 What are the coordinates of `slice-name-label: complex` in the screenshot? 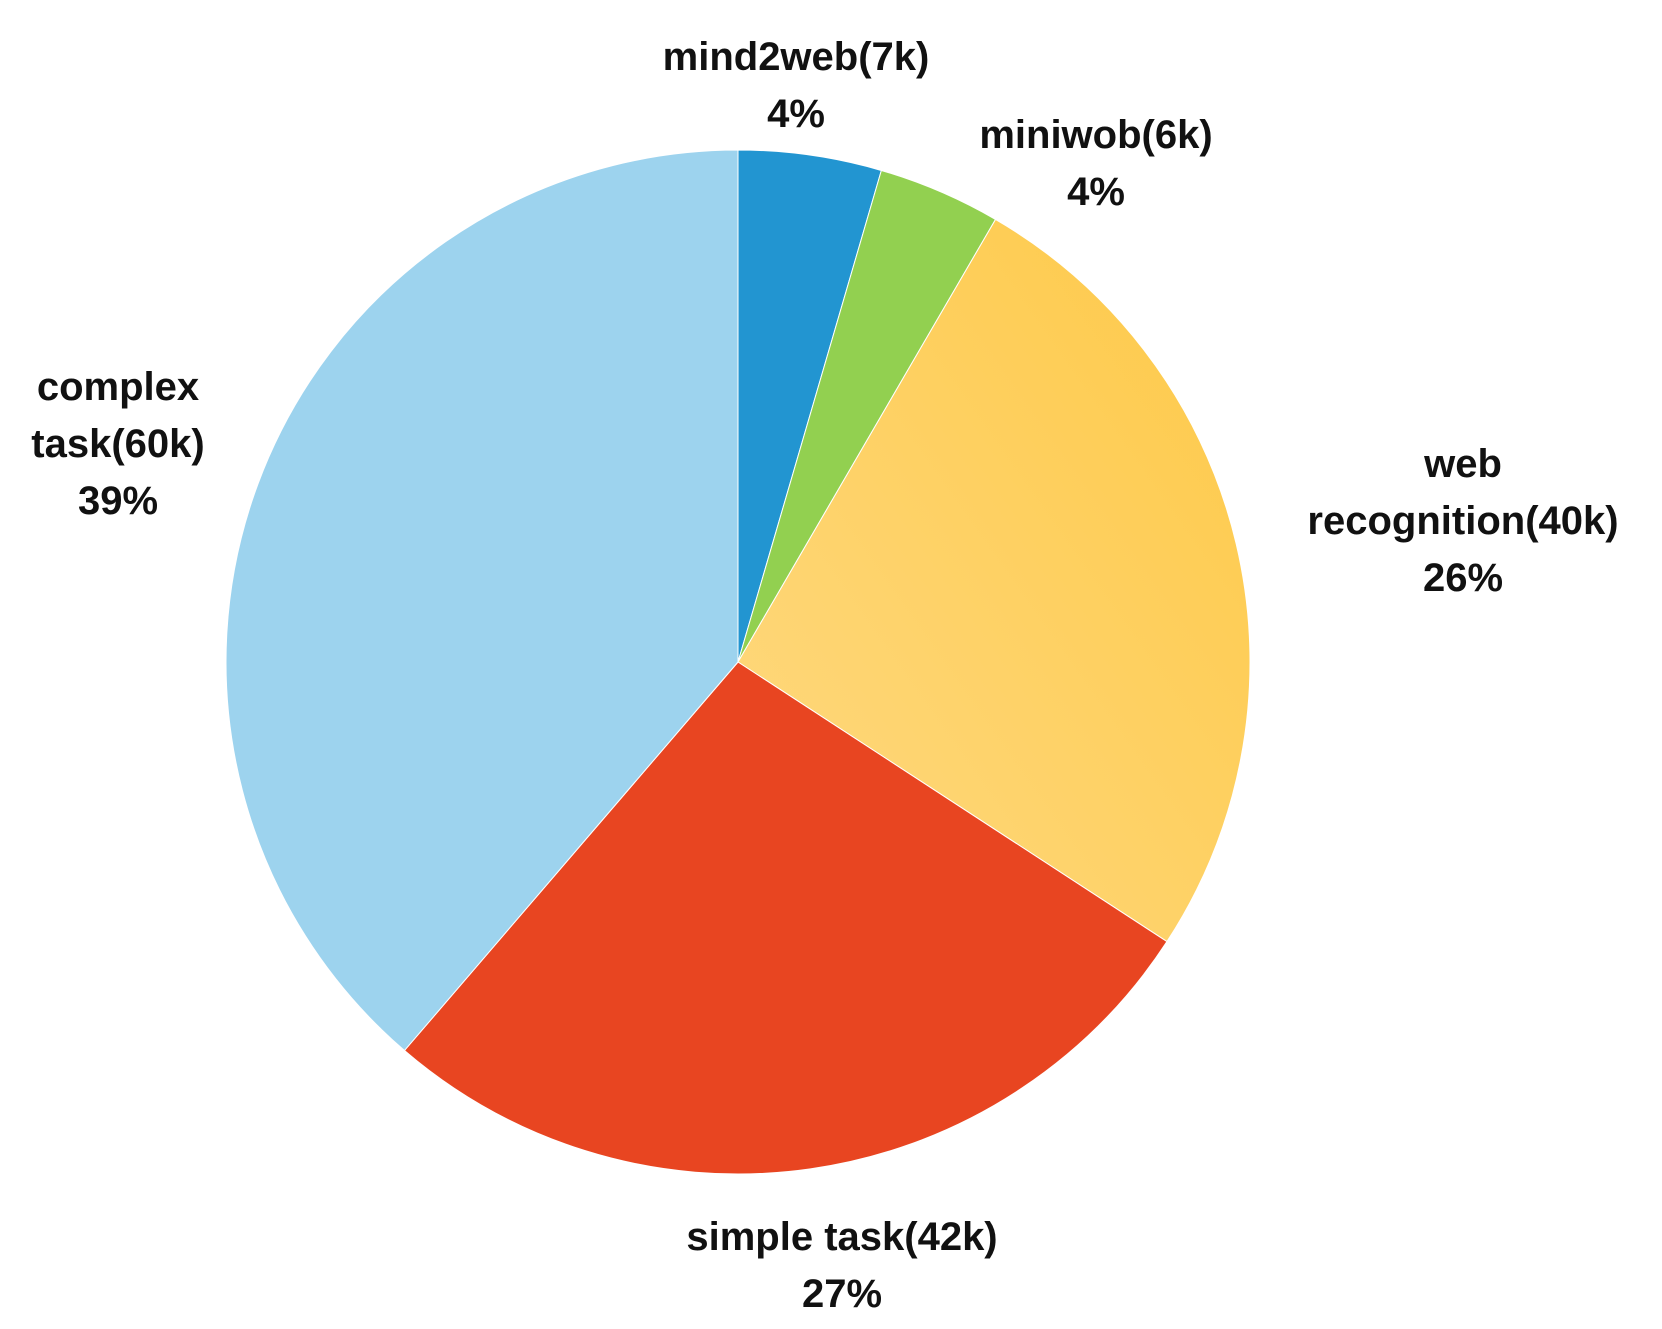 It's located at (118, 387).